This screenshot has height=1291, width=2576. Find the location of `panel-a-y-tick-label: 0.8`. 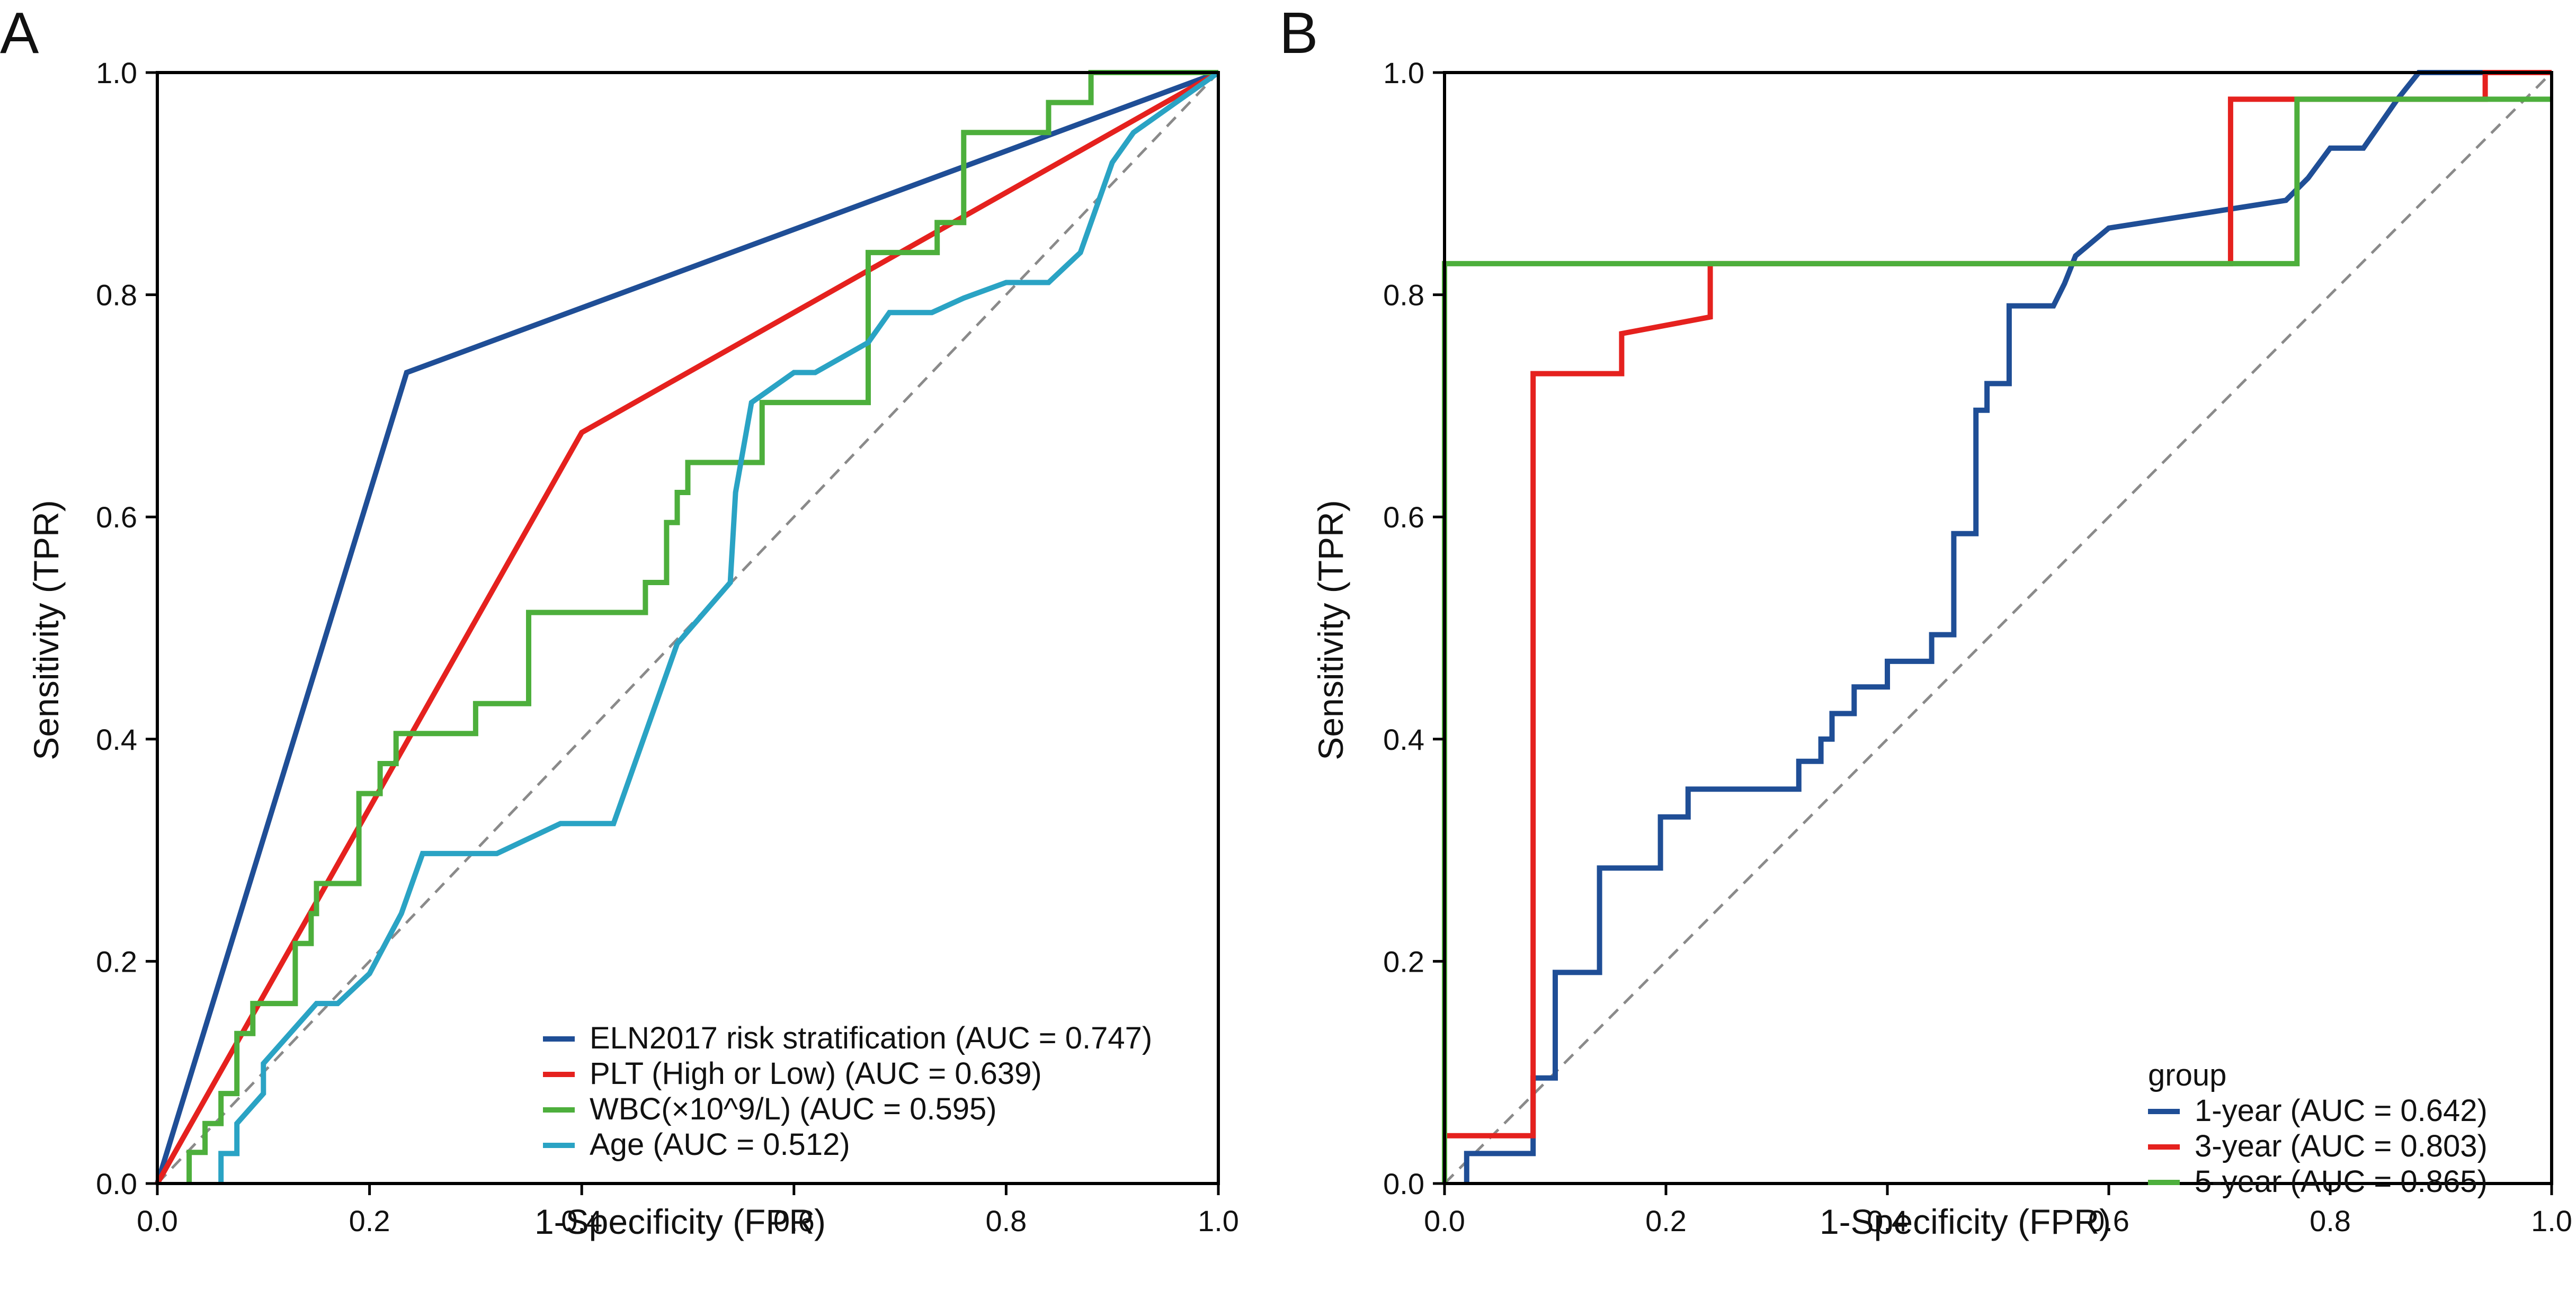

panel-a-y-tick-label: 0.8 is located at coordinates (117, 295).